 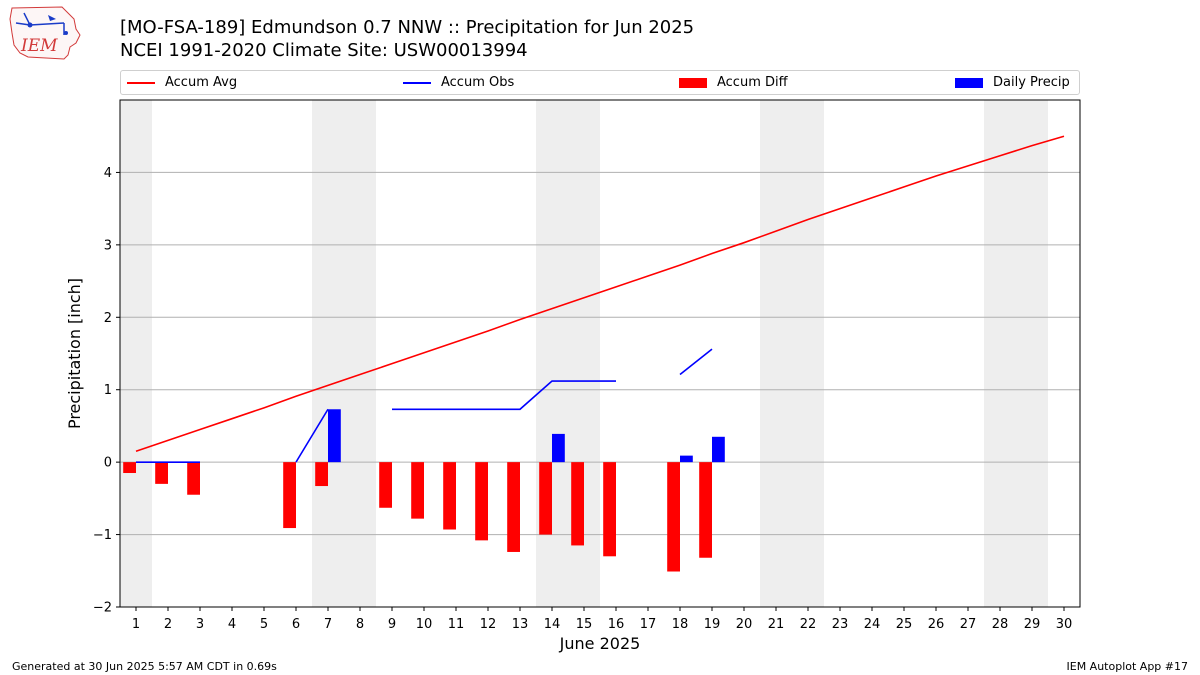 I want to click on x-tick-label: 30, so click(x=1064, y=624).